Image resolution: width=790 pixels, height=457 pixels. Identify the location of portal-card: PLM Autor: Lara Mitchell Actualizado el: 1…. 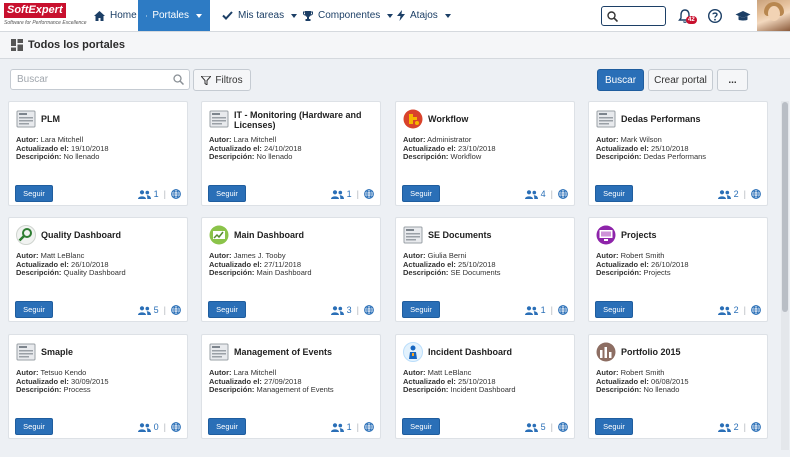
(98, 153).